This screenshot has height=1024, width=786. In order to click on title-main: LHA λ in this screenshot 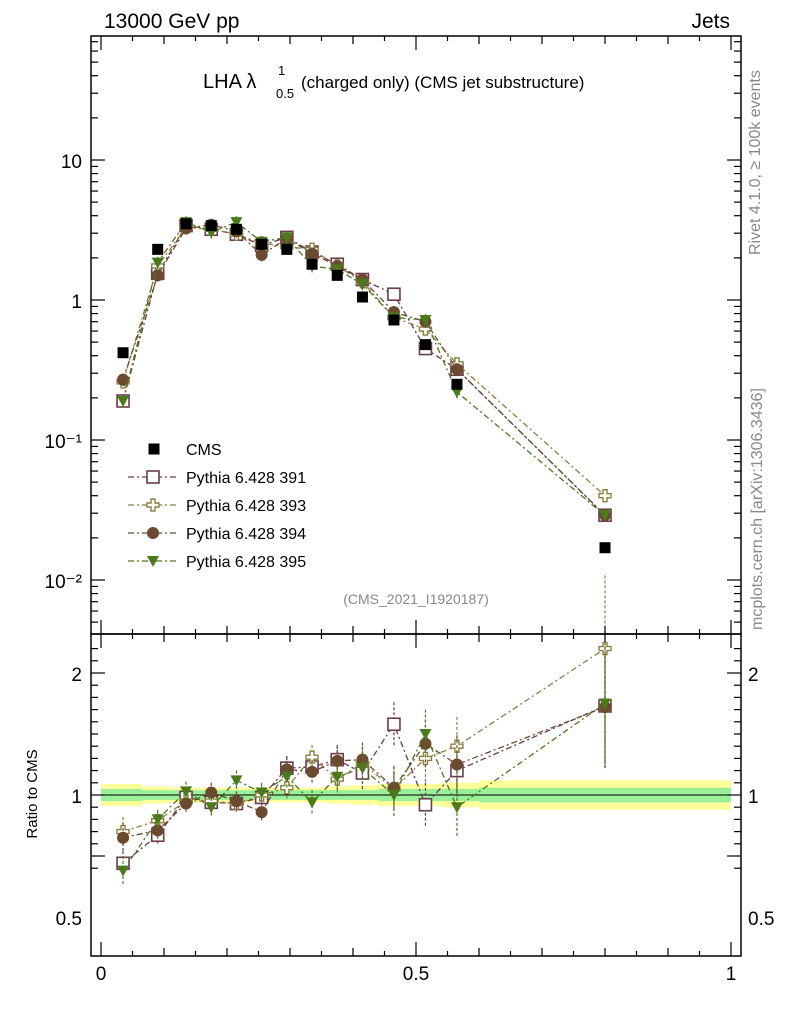, I will do `click(229, 82)`.